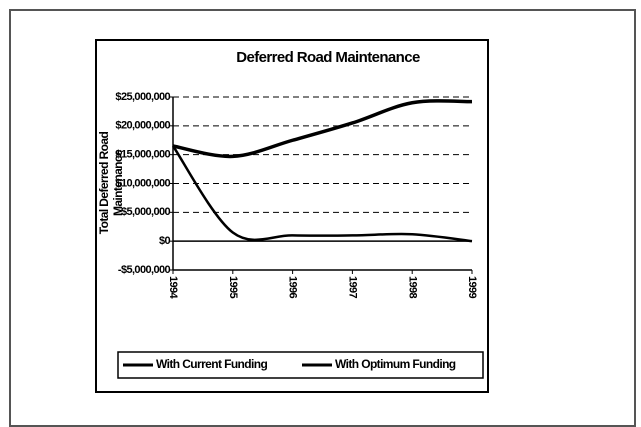  I want to click on x-tick-label: 1999, so click(472, 287).